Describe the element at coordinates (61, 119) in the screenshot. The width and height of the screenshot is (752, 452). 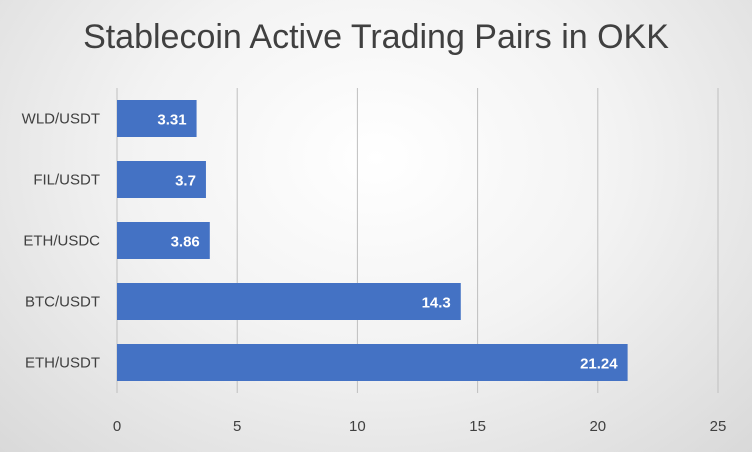
I see `category-label: WLD/USDT` at that location.